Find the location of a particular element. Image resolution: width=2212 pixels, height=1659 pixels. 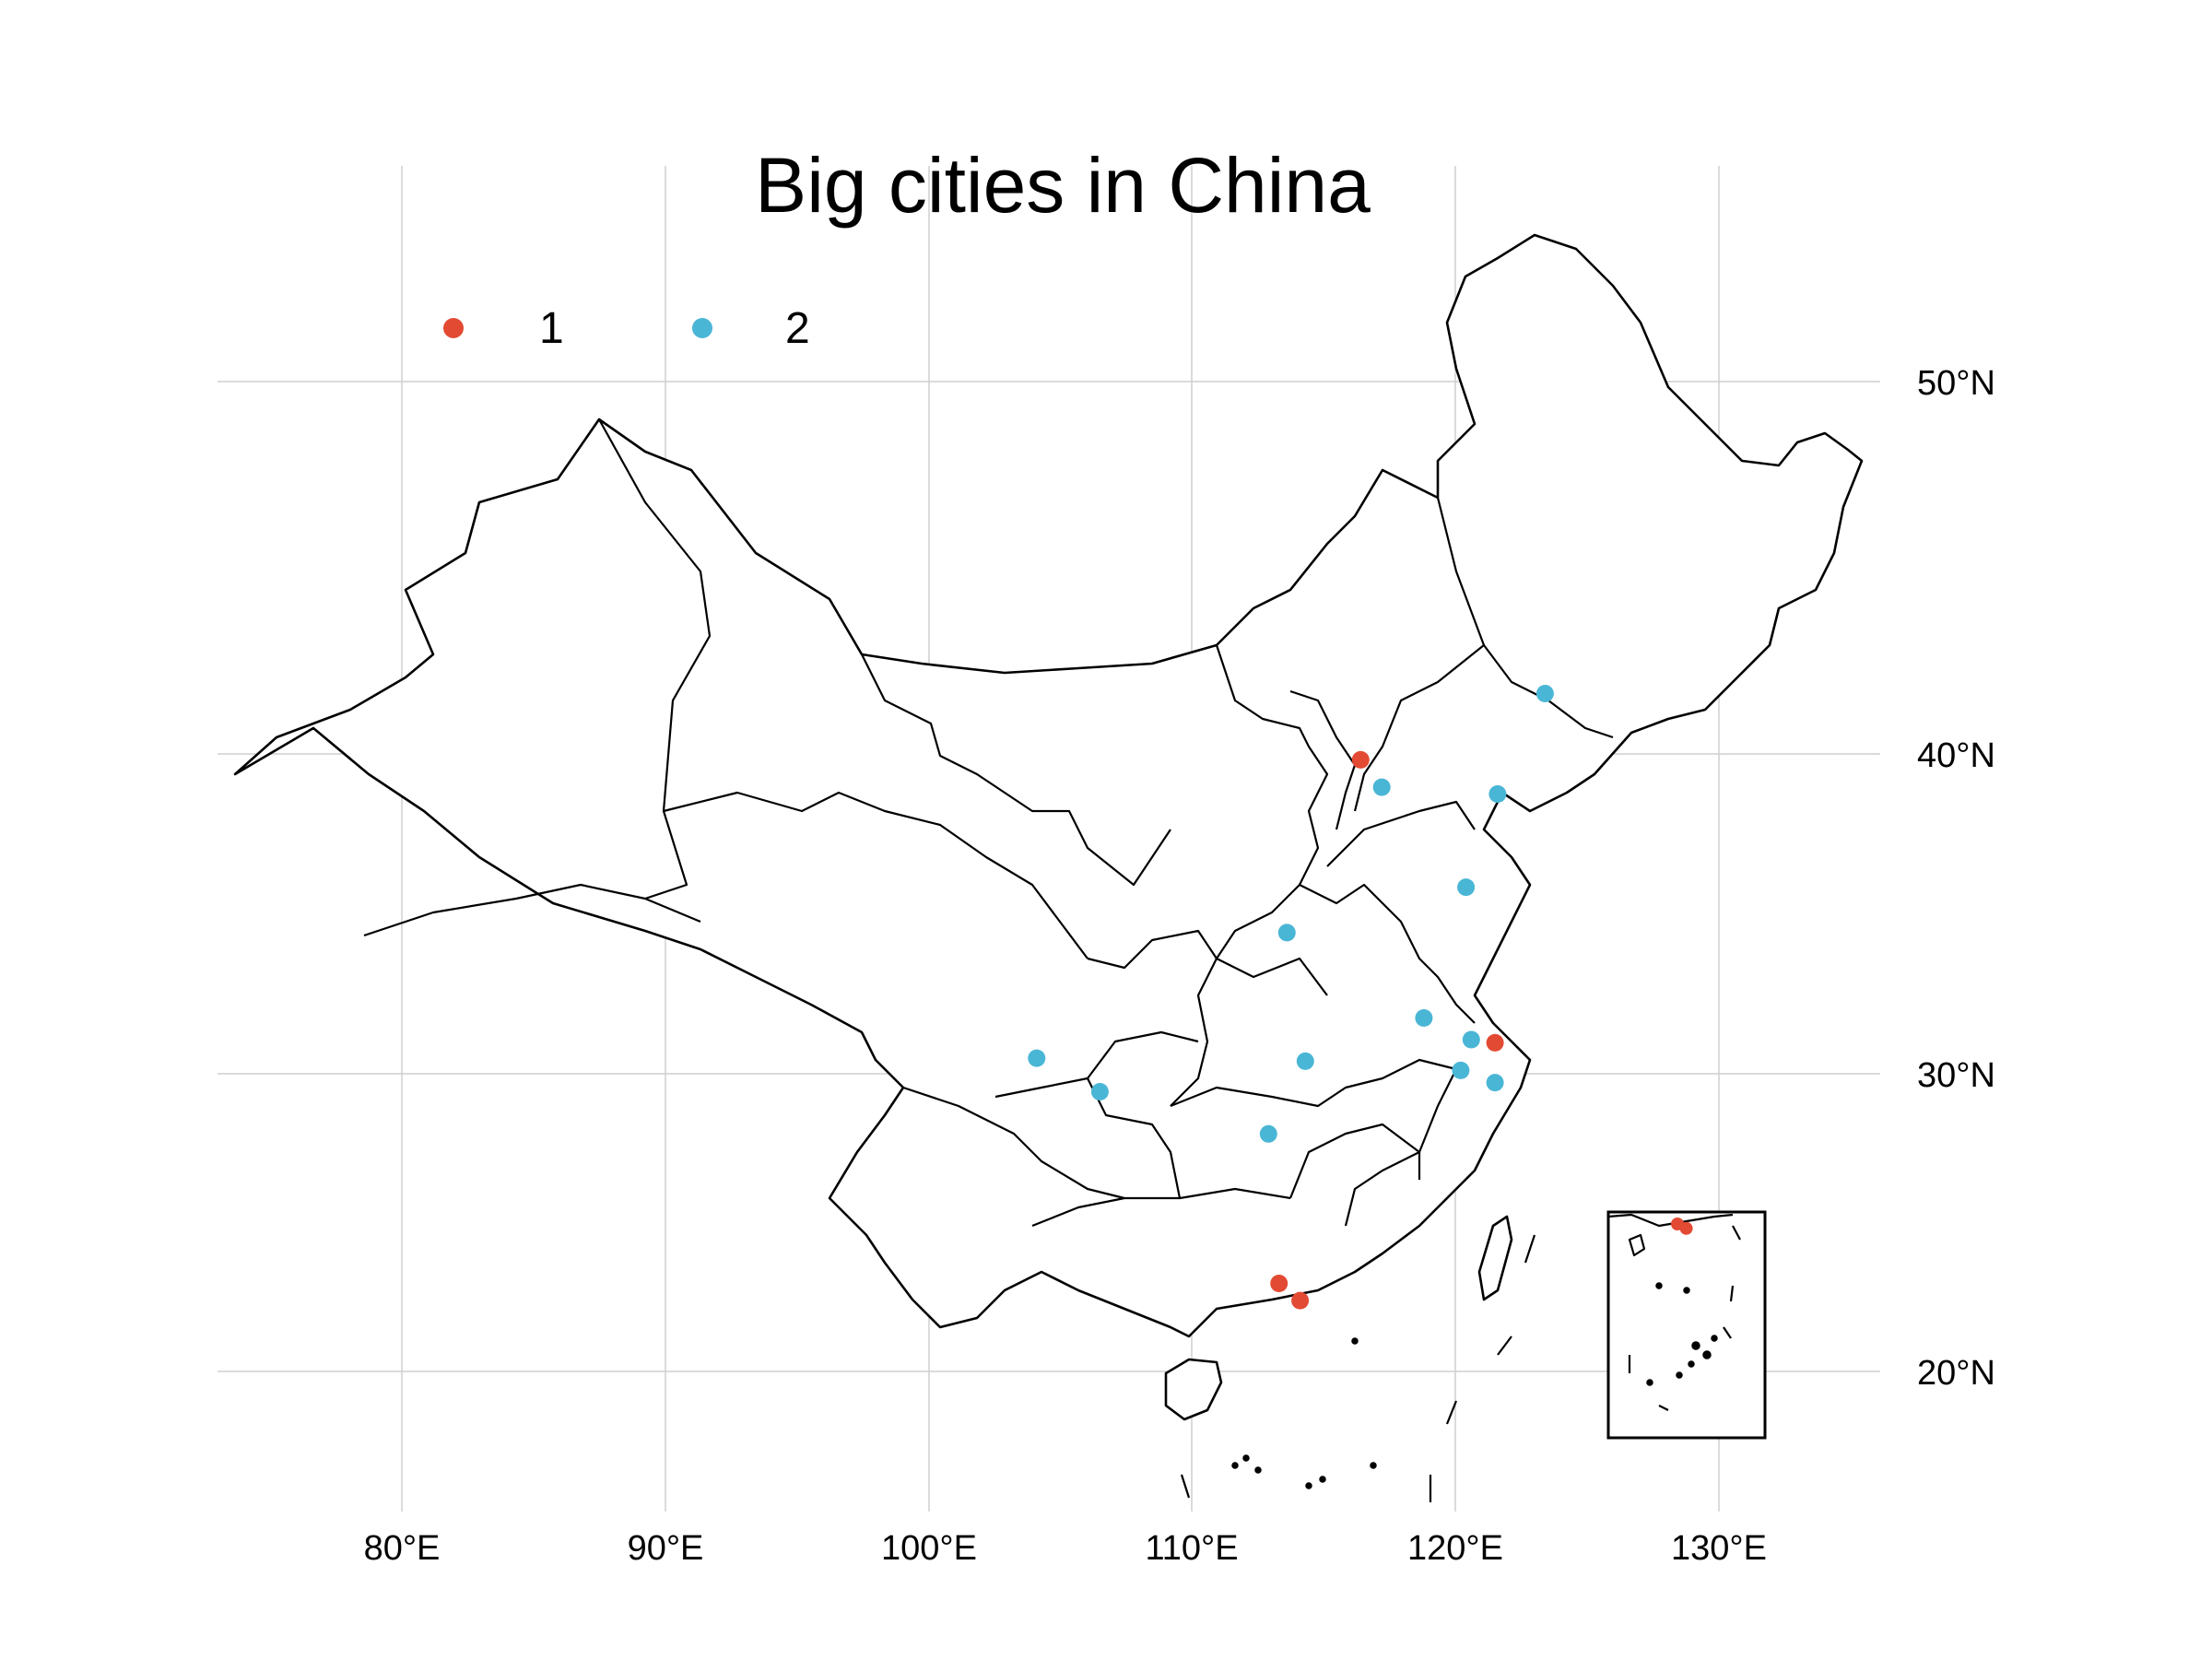

legend: 1 2 is located at coordinates (626, 328).